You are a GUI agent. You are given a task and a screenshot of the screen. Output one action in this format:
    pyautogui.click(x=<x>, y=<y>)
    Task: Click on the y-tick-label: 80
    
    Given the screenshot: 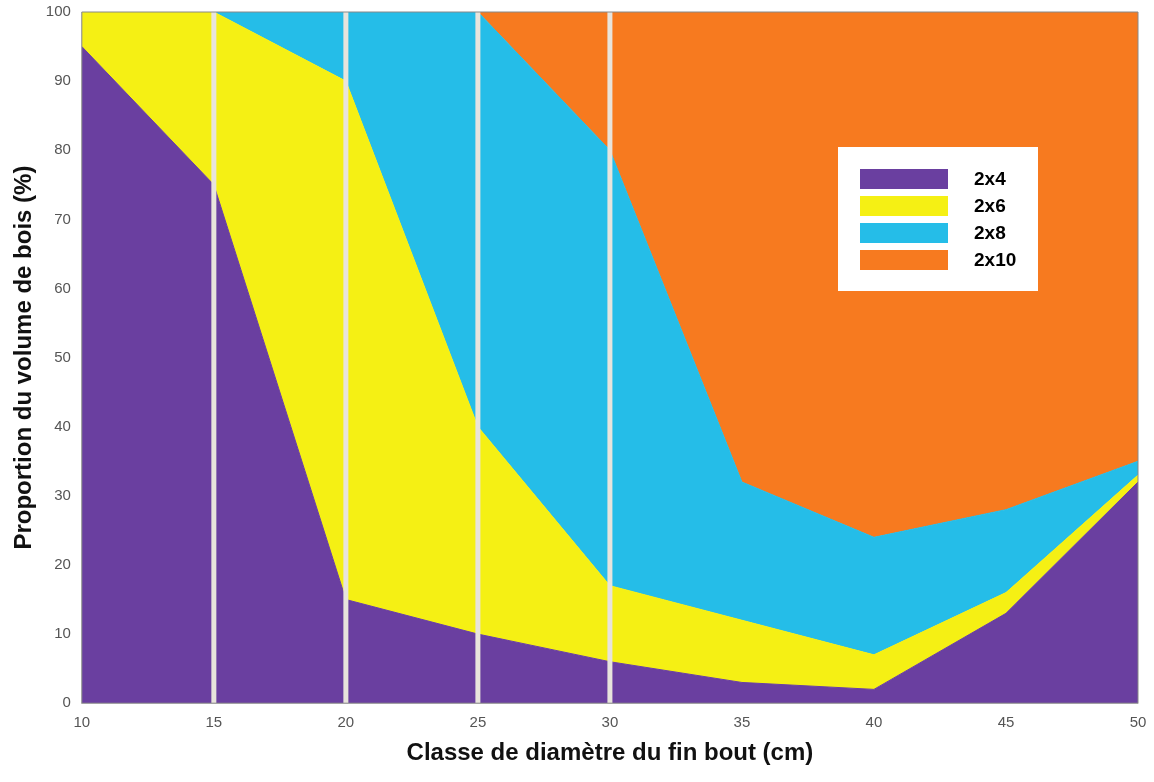 What is the action you would take?
    pyautogui.click(x=62, y=149)
    